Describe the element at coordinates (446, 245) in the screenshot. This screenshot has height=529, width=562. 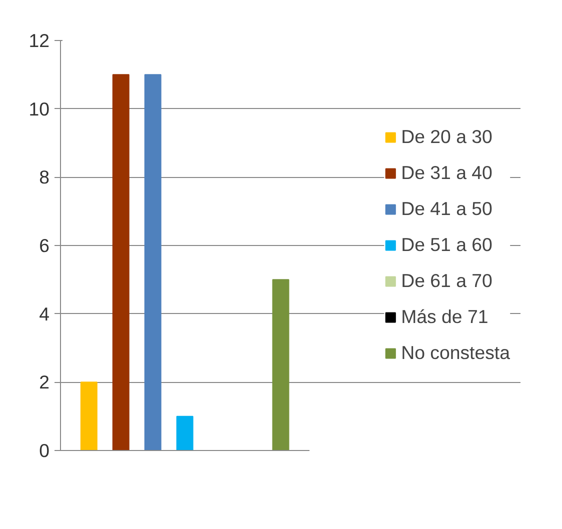
I see `legend-label: De 51 a 60` at that location.